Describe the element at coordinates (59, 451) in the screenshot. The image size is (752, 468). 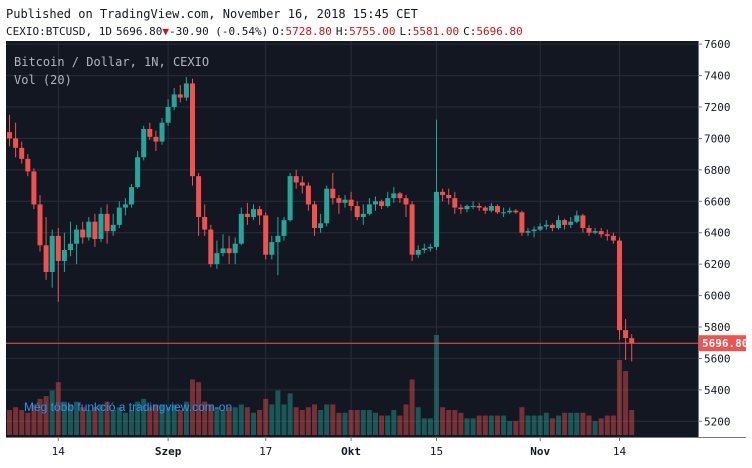
I see `time-tick-label: 14` at that location.